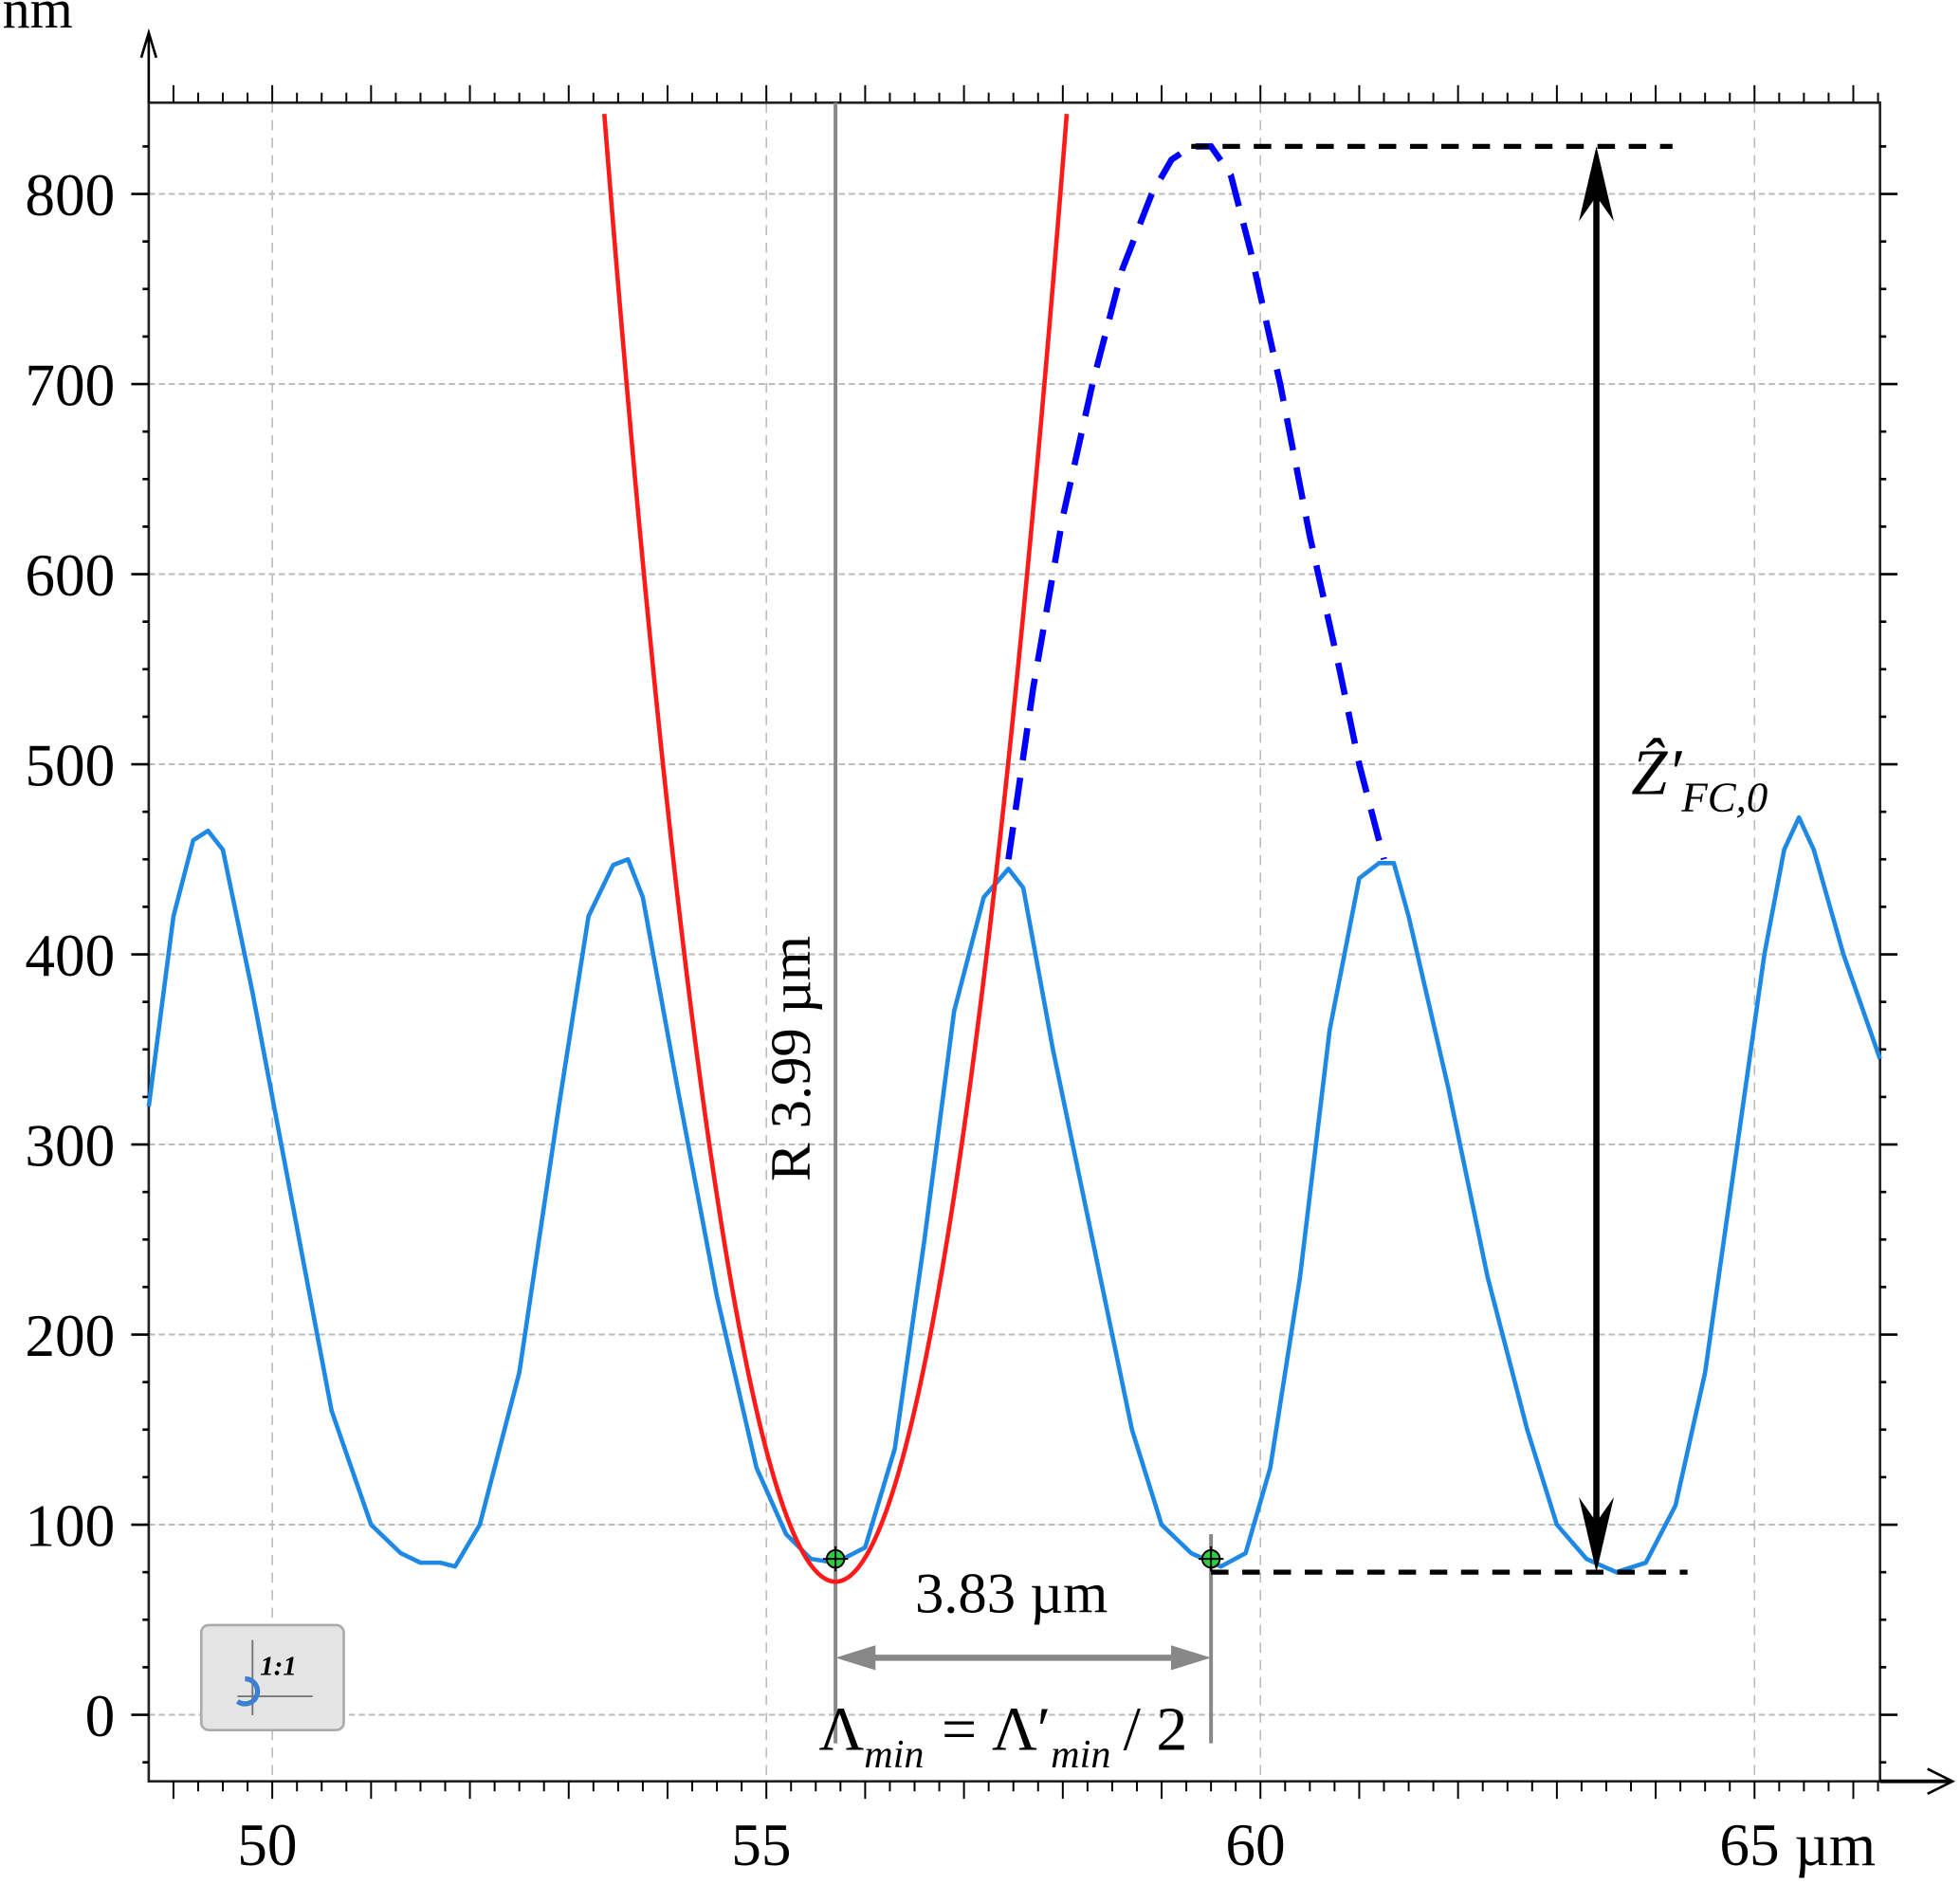  What do you see at coordinates (1941, 1781) in the screenshot?
I see `x-axis-arrow-icon` at bounding box center [1941, 1781].